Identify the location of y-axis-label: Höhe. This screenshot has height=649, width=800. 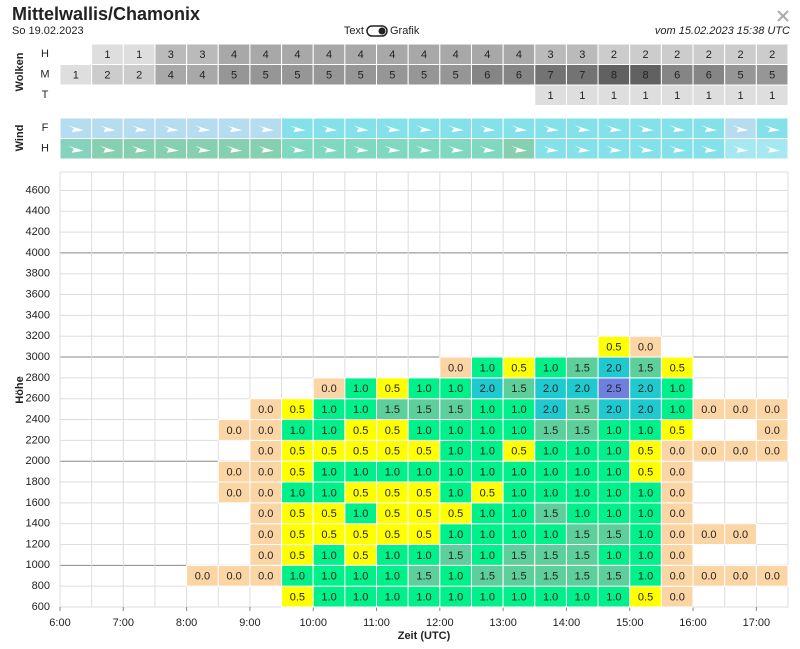
(20, 390).